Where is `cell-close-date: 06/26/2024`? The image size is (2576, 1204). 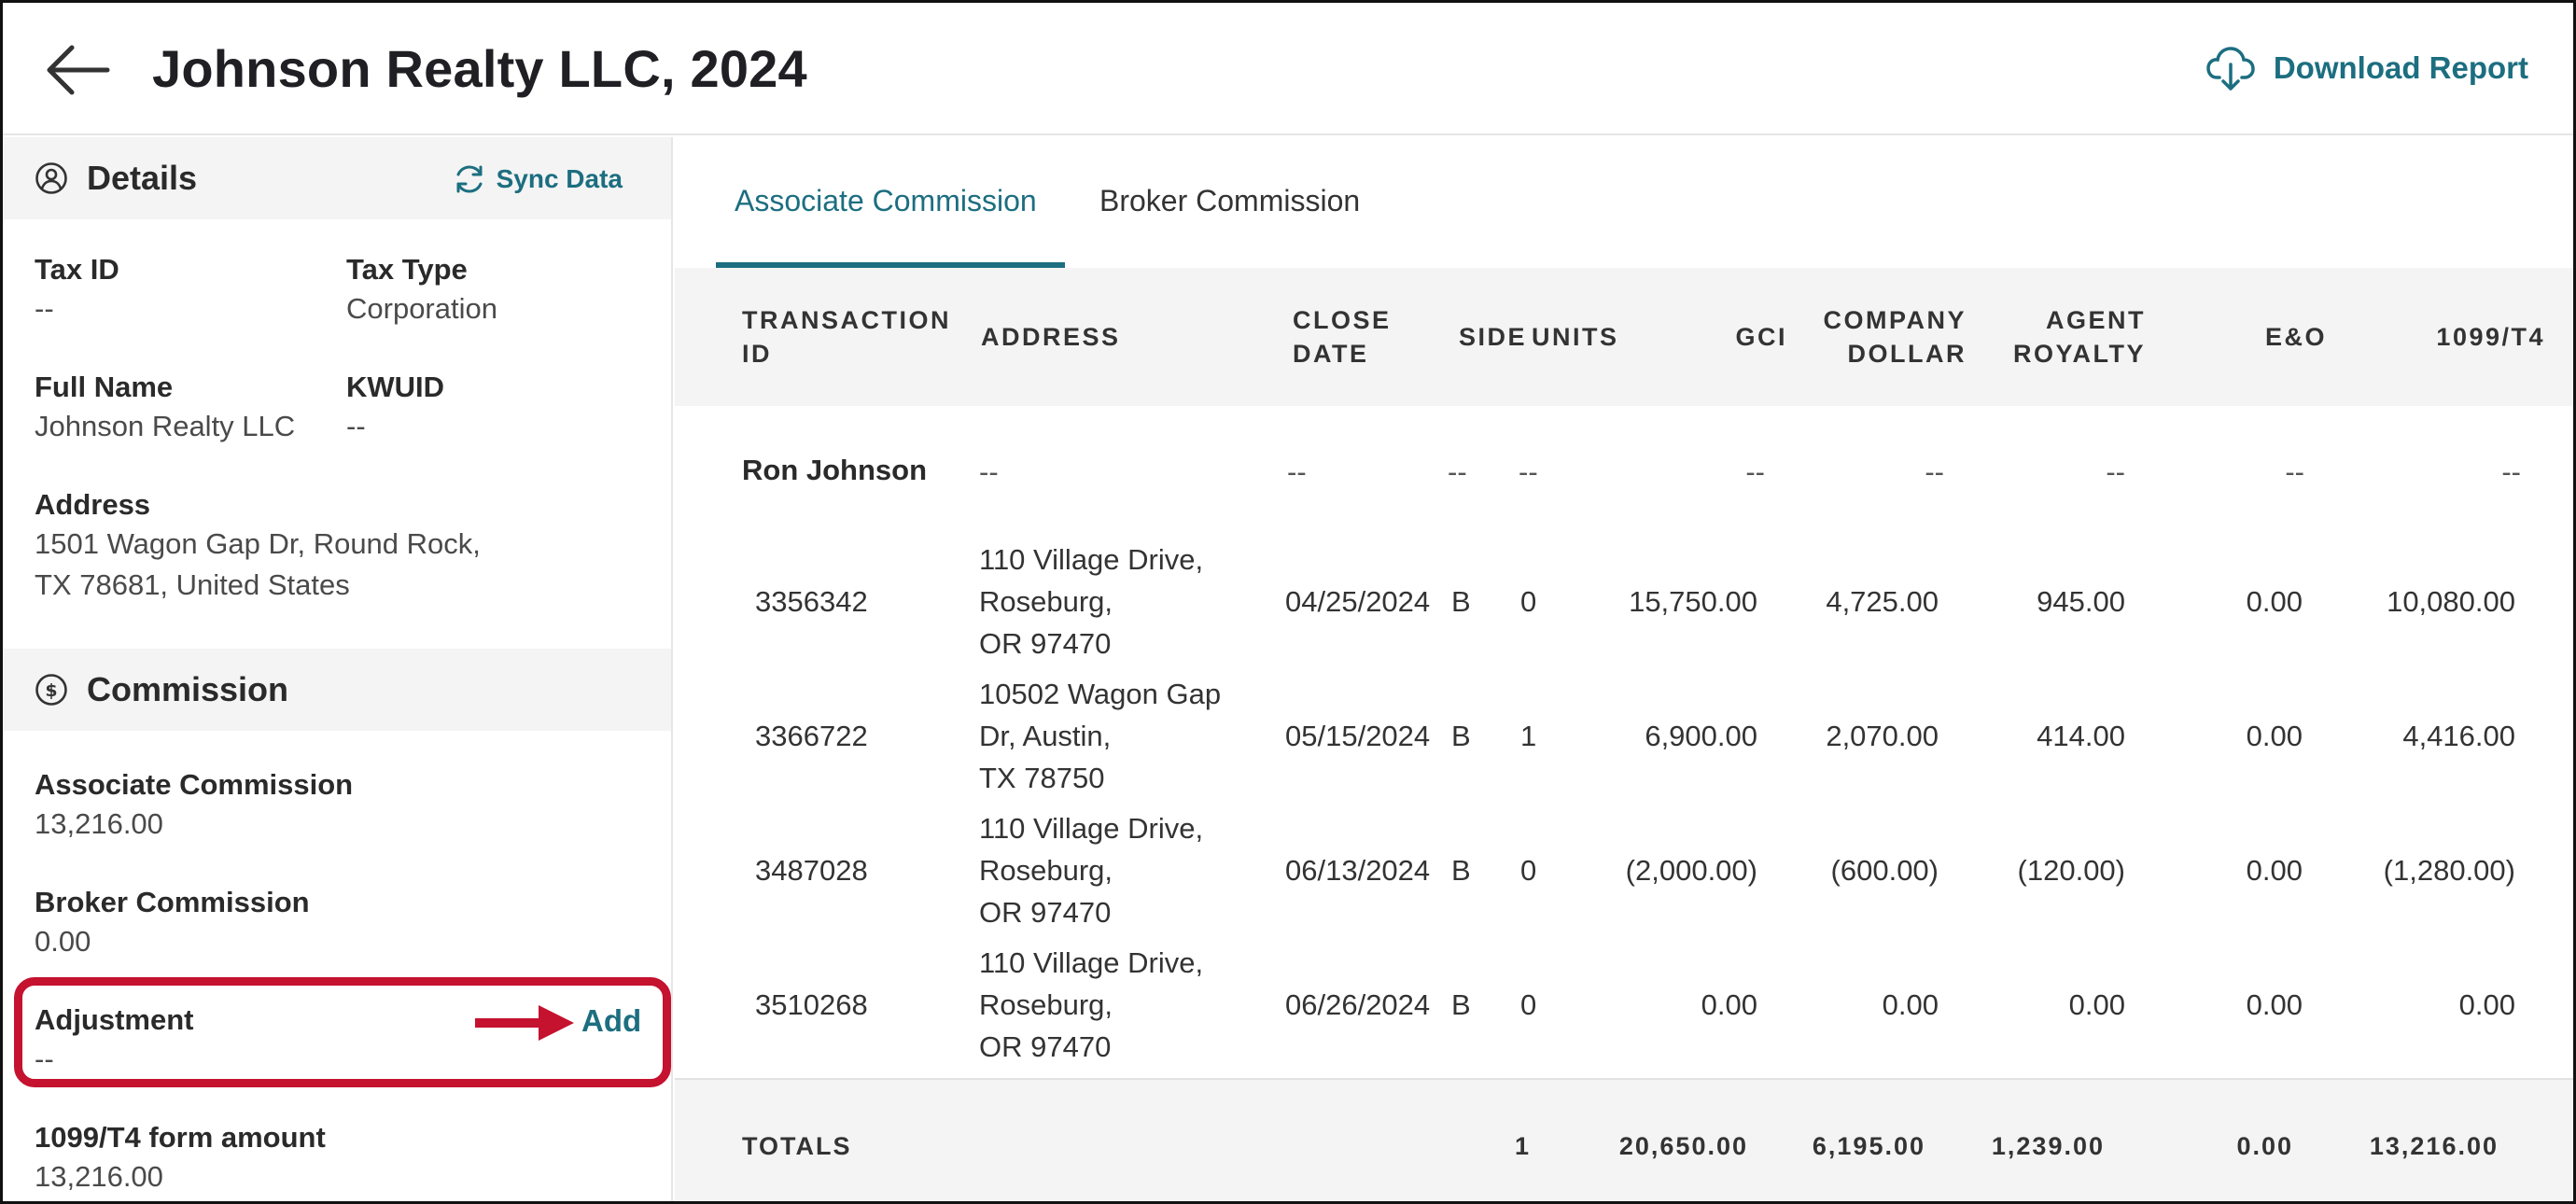
cell-close-date: 06/26/2024 is located at coordinates (1358, 1004).